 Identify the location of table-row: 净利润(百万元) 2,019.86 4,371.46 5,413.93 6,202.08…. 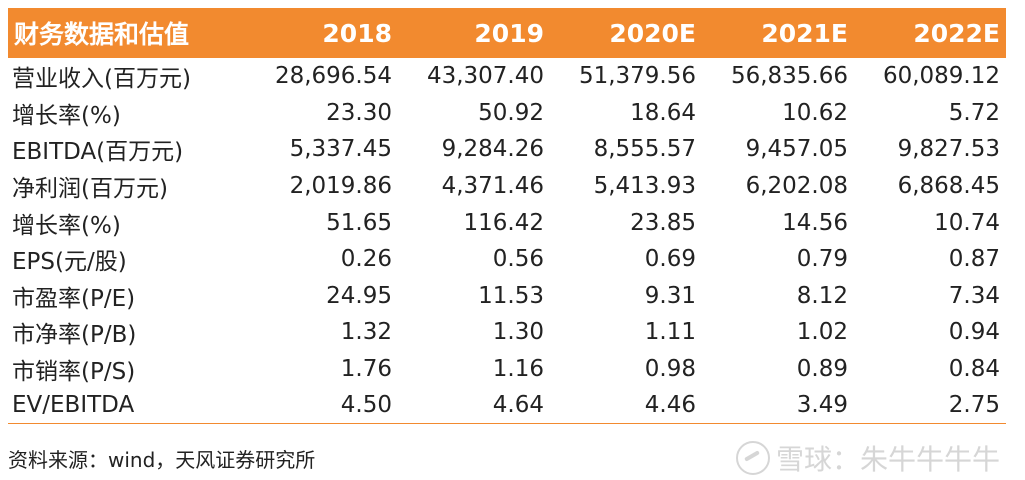
(507, 186).